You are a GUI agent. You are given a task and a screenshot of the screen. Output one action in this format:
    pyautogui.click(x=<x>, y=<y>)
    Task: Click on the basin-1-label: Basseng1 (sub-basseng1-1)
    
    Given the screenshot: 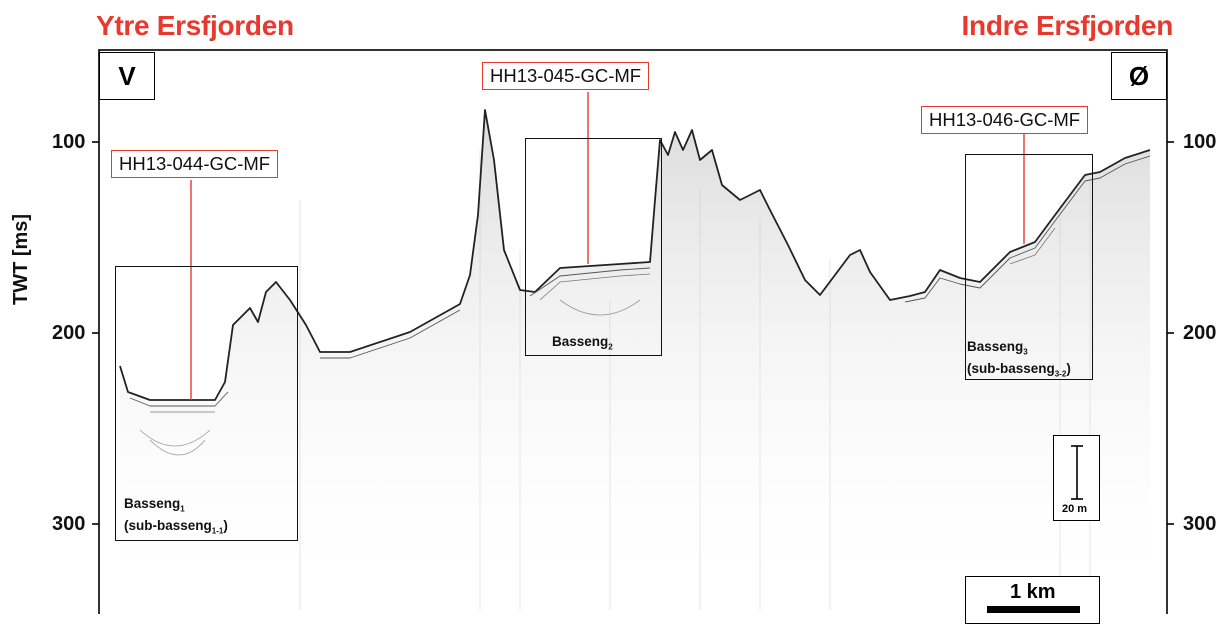 What is the action you would take?
    pyautogui.click(x=176, y=517)
    